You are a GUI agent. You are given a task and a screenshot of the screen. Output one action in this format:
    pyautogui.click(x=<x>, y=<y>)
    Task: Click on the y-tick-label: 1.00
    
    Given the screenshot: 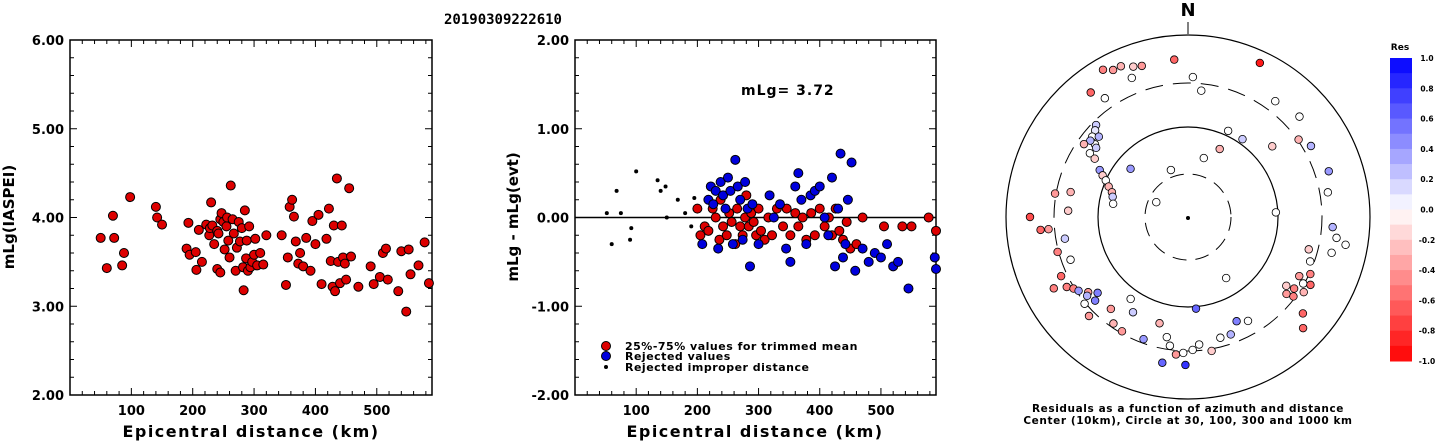 What is the action you would take?
    pyautogui.click(x=553, y=130)
    